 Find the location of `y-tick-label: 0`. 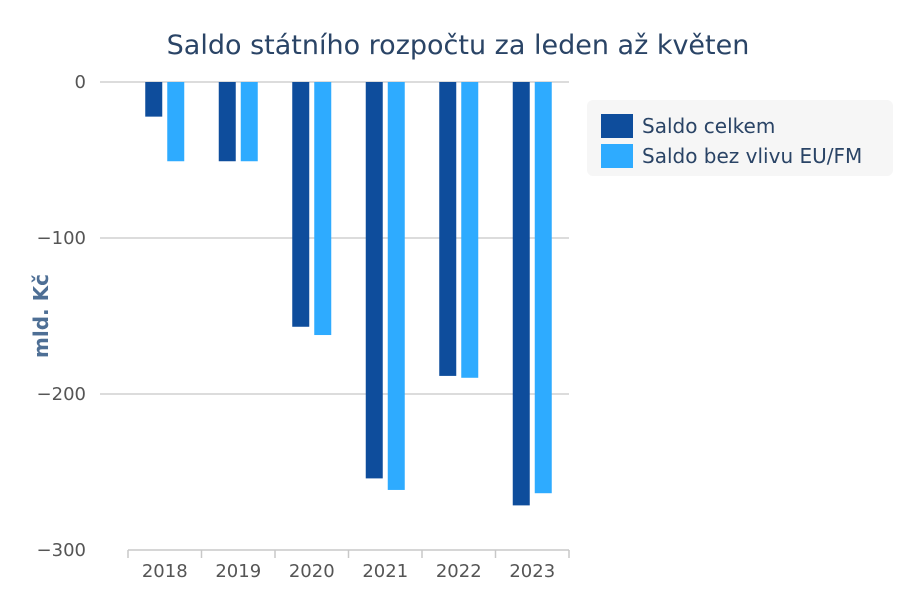

y-tick-label: 0 is located at coordinates (80, 82).